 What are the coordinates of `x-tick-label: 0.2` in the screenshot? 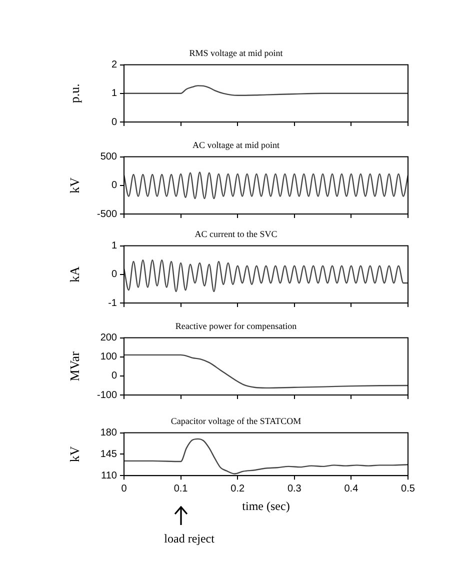 It's located at (237, 488).